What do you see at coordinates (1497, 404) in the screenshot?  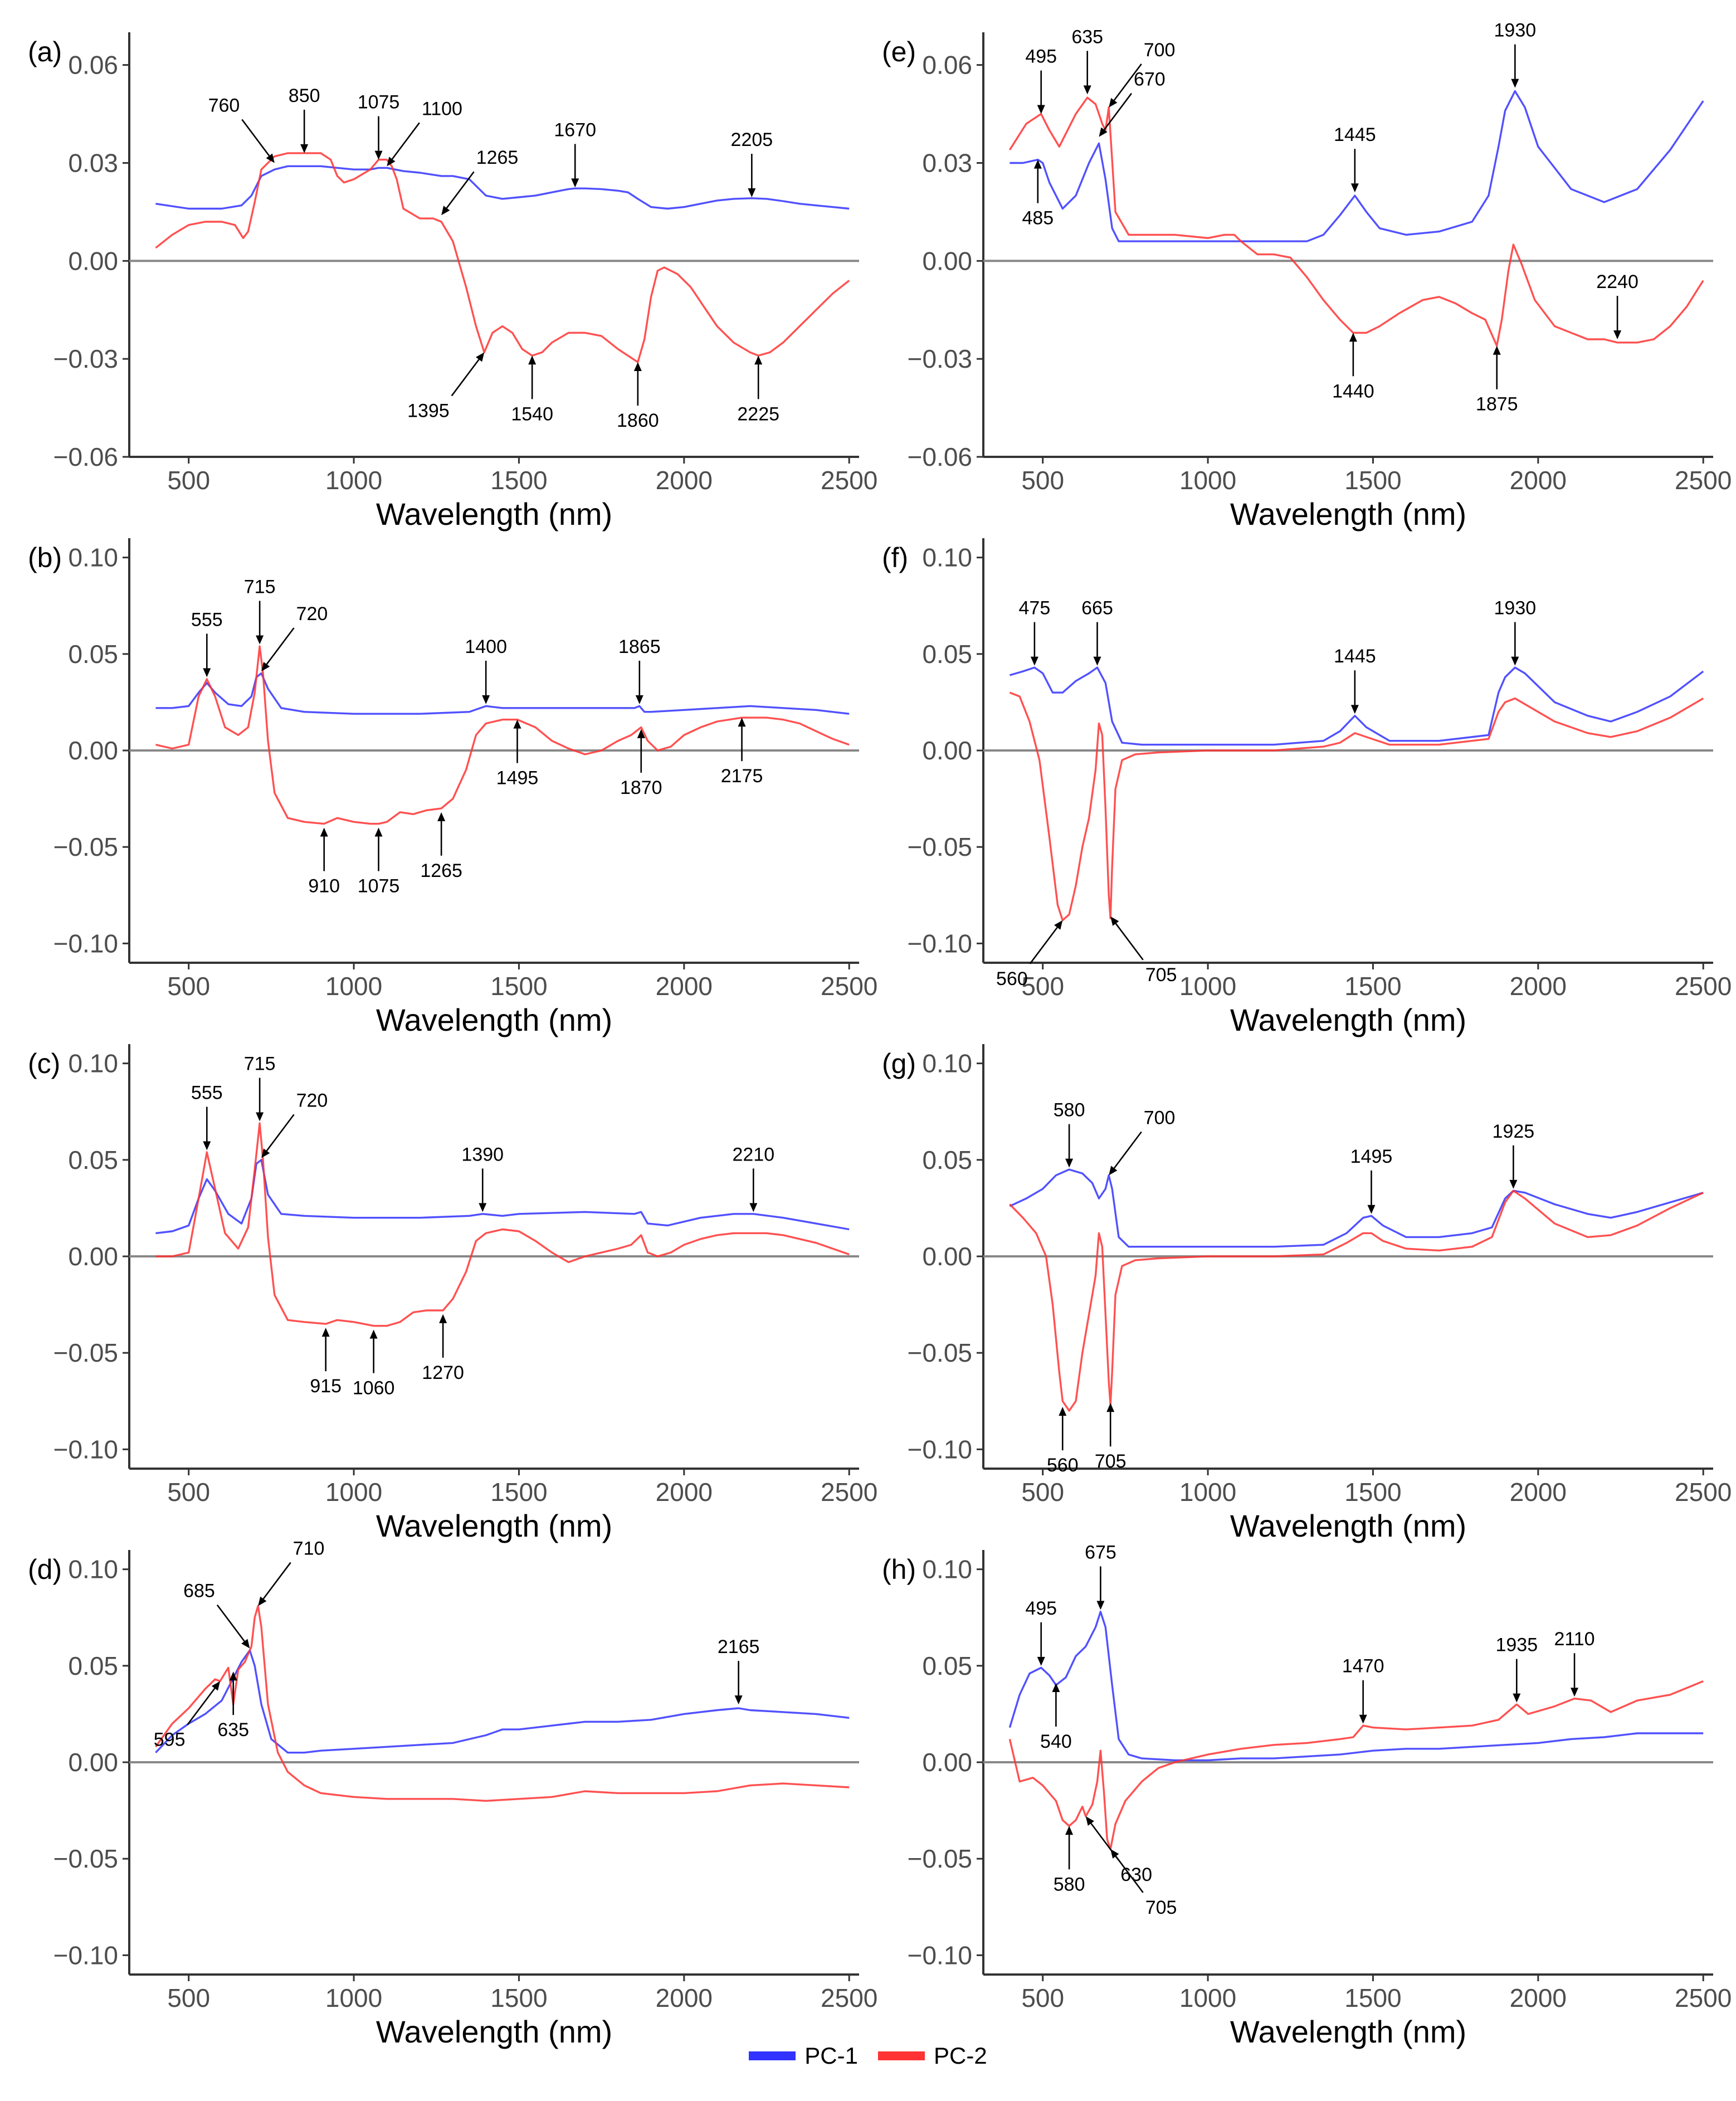 I see `panel-e-annotation-label: 1875` at bounding box center [1497, 404].